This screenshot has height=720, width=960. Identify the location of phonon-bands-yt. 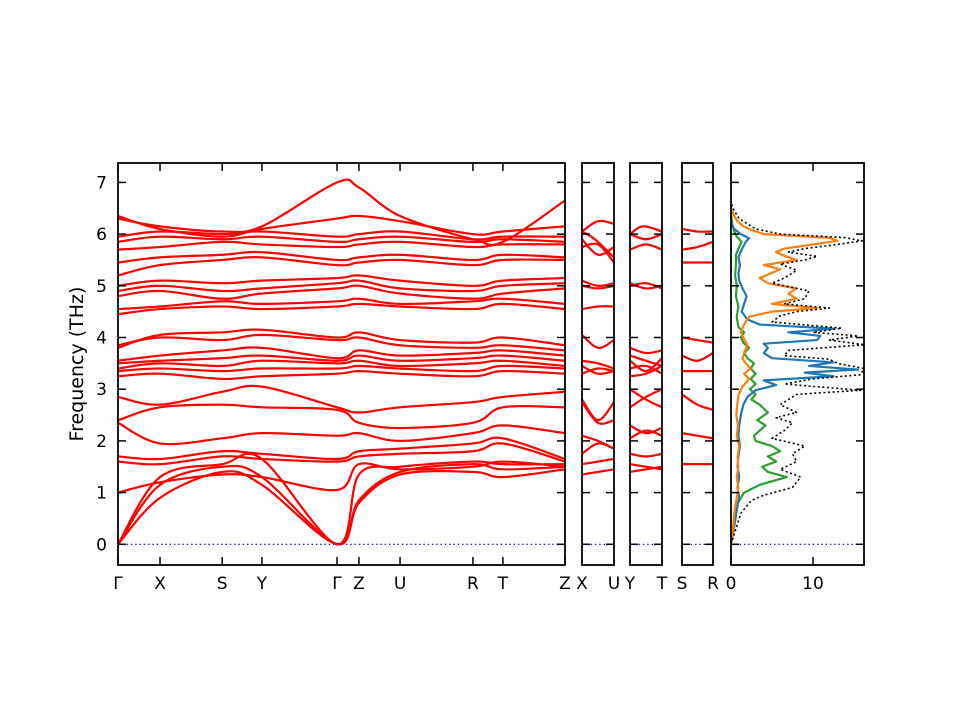
(646, 349).